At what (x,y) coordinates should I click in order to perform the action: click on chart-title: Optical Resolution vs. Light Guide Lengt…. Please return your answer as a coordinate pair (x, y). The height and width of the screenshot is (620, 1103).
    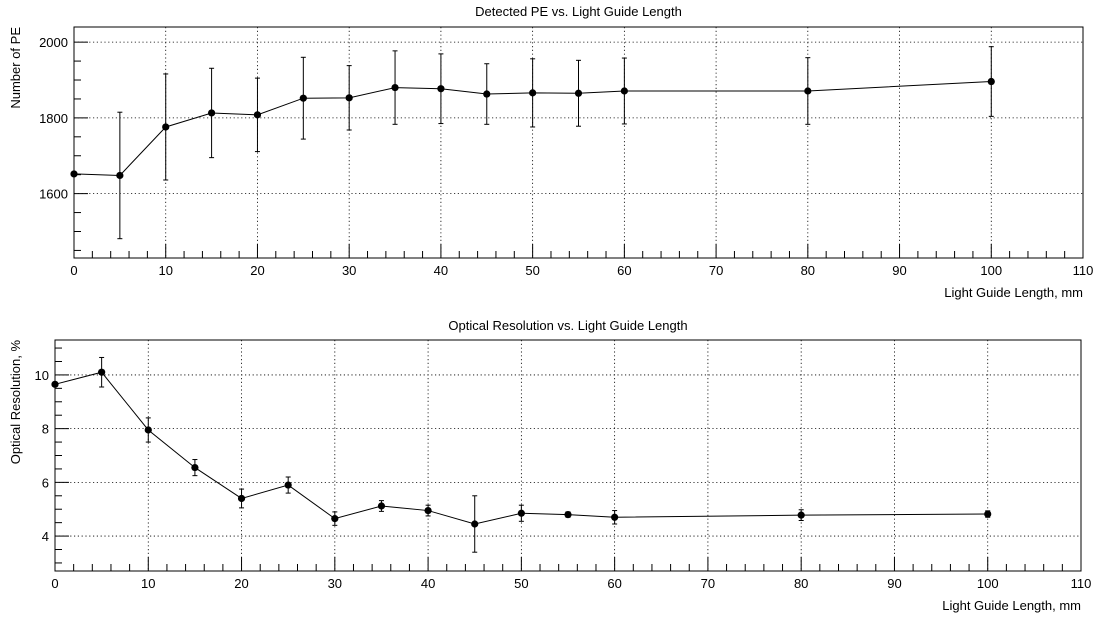
    Looking at the image, I should click on (567, 325).